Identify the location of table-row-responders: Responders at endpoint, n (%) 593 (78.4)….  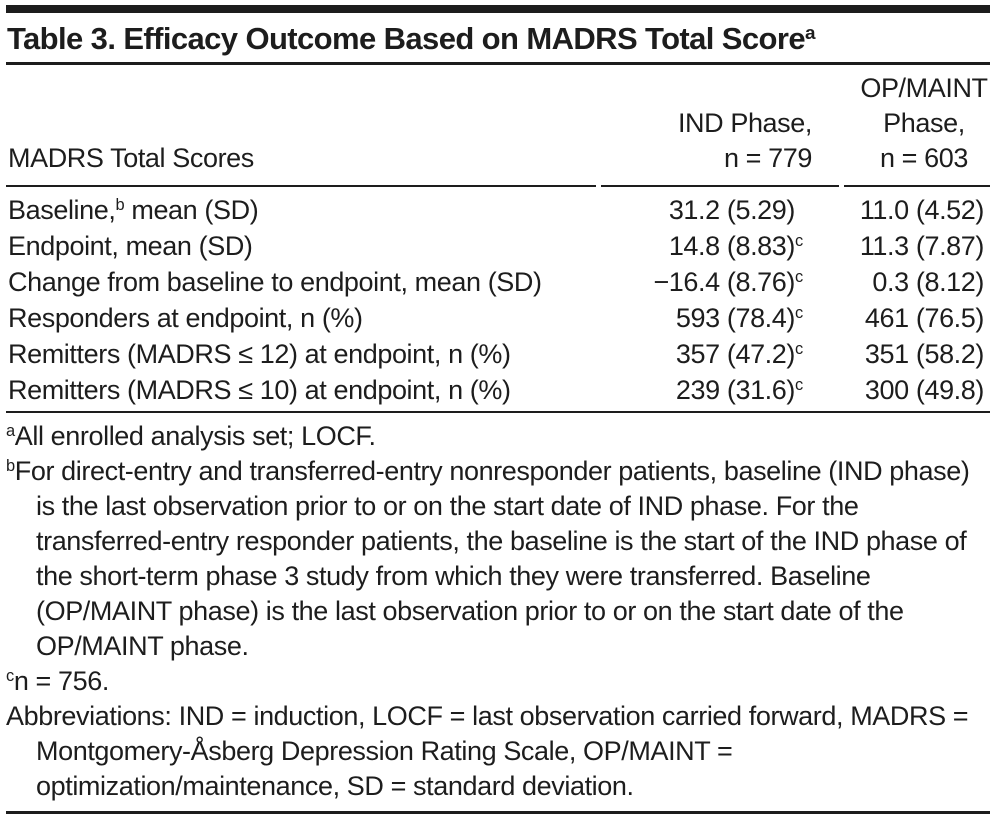
(498, 318).